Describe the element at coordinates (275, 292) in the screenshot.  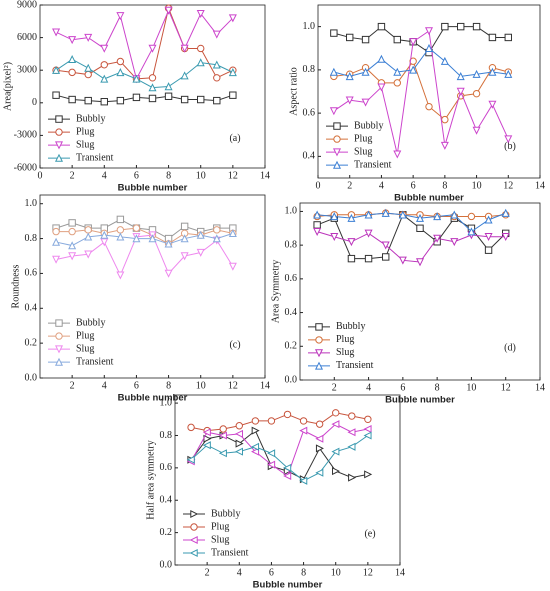
I see `y-axis-label: Area Symmetry` at that location.